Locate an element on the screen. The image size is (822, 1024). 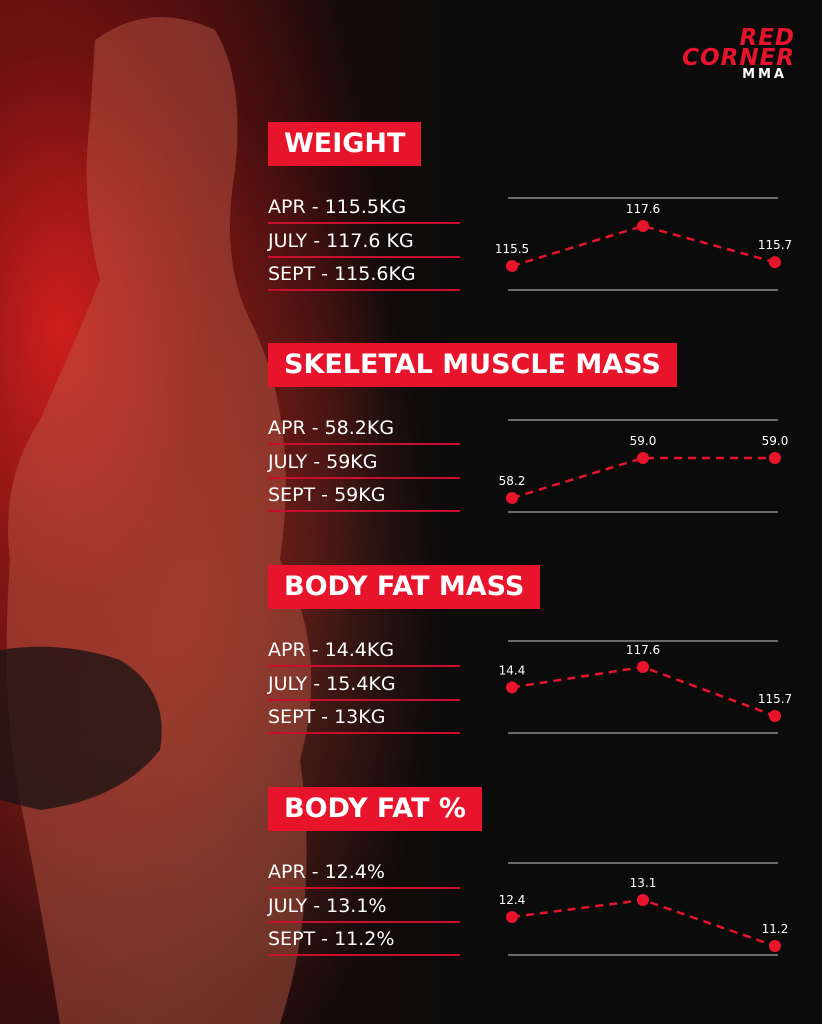
section-title: SKELETAL MUSCLE MASS is located at coordinates (472, 365).